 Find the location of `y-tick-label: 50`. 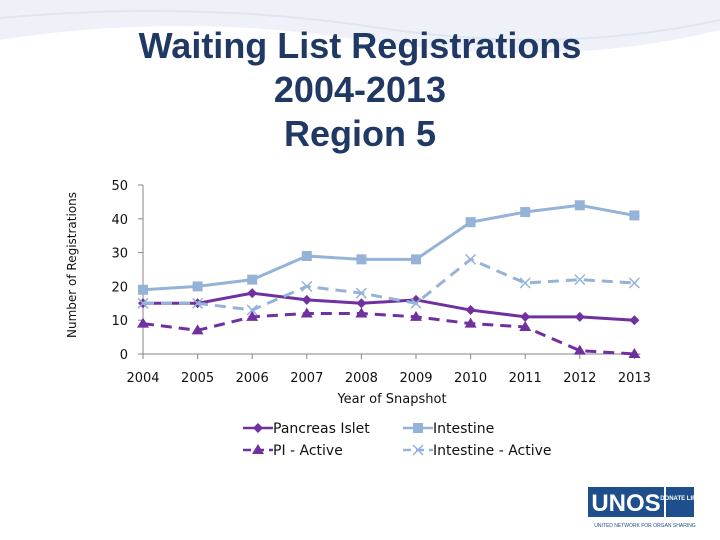

y-tick-label: 50 is located at coordinates (119, 186).